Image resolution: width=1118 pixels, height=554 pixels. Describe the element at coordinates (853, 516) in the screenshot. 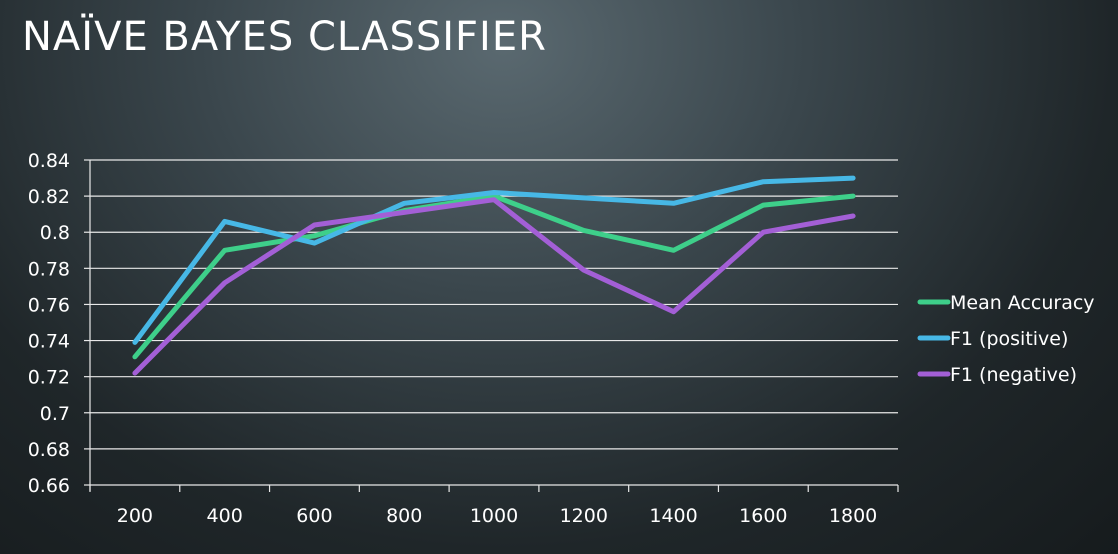

I see `x-tick-label: 1800` at that location.